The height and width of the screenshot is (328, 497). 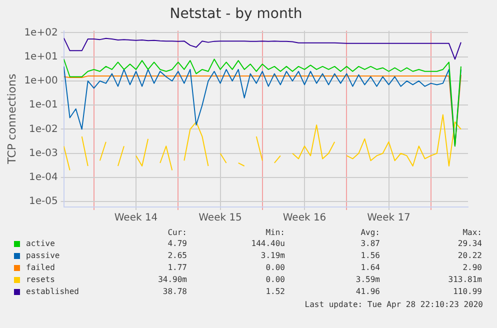 What do you see at coordinates (275, 292) in the screenshot?
I see `text: 1.52` at bounding box center [275, 292].